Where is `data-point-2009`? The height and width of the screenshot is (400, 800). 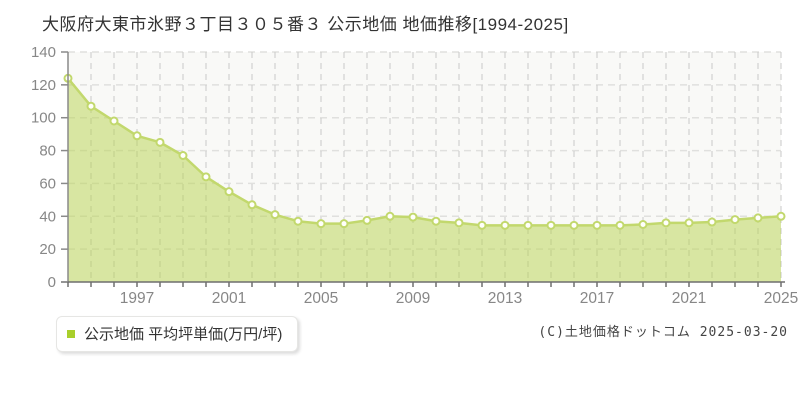 data-point-2009 is located at coordinates (413, 217).